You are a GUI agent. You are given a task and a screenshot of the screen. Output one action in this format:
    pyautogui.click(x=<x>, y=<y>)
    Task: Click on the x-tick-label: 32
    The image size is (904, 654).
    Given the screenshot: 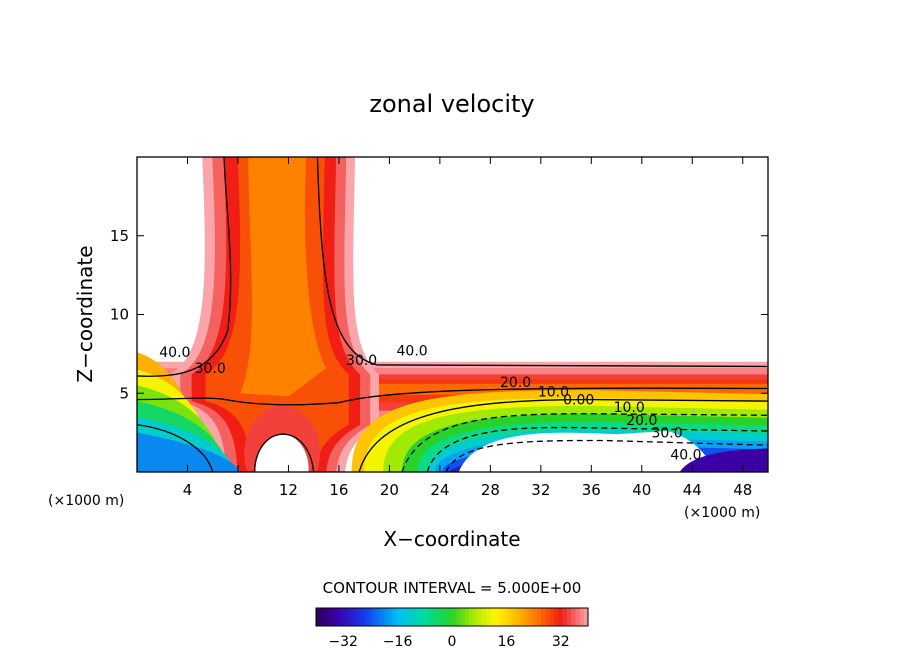 What is the action you would take?
    pyautogui.click(x=540, y=490)
    